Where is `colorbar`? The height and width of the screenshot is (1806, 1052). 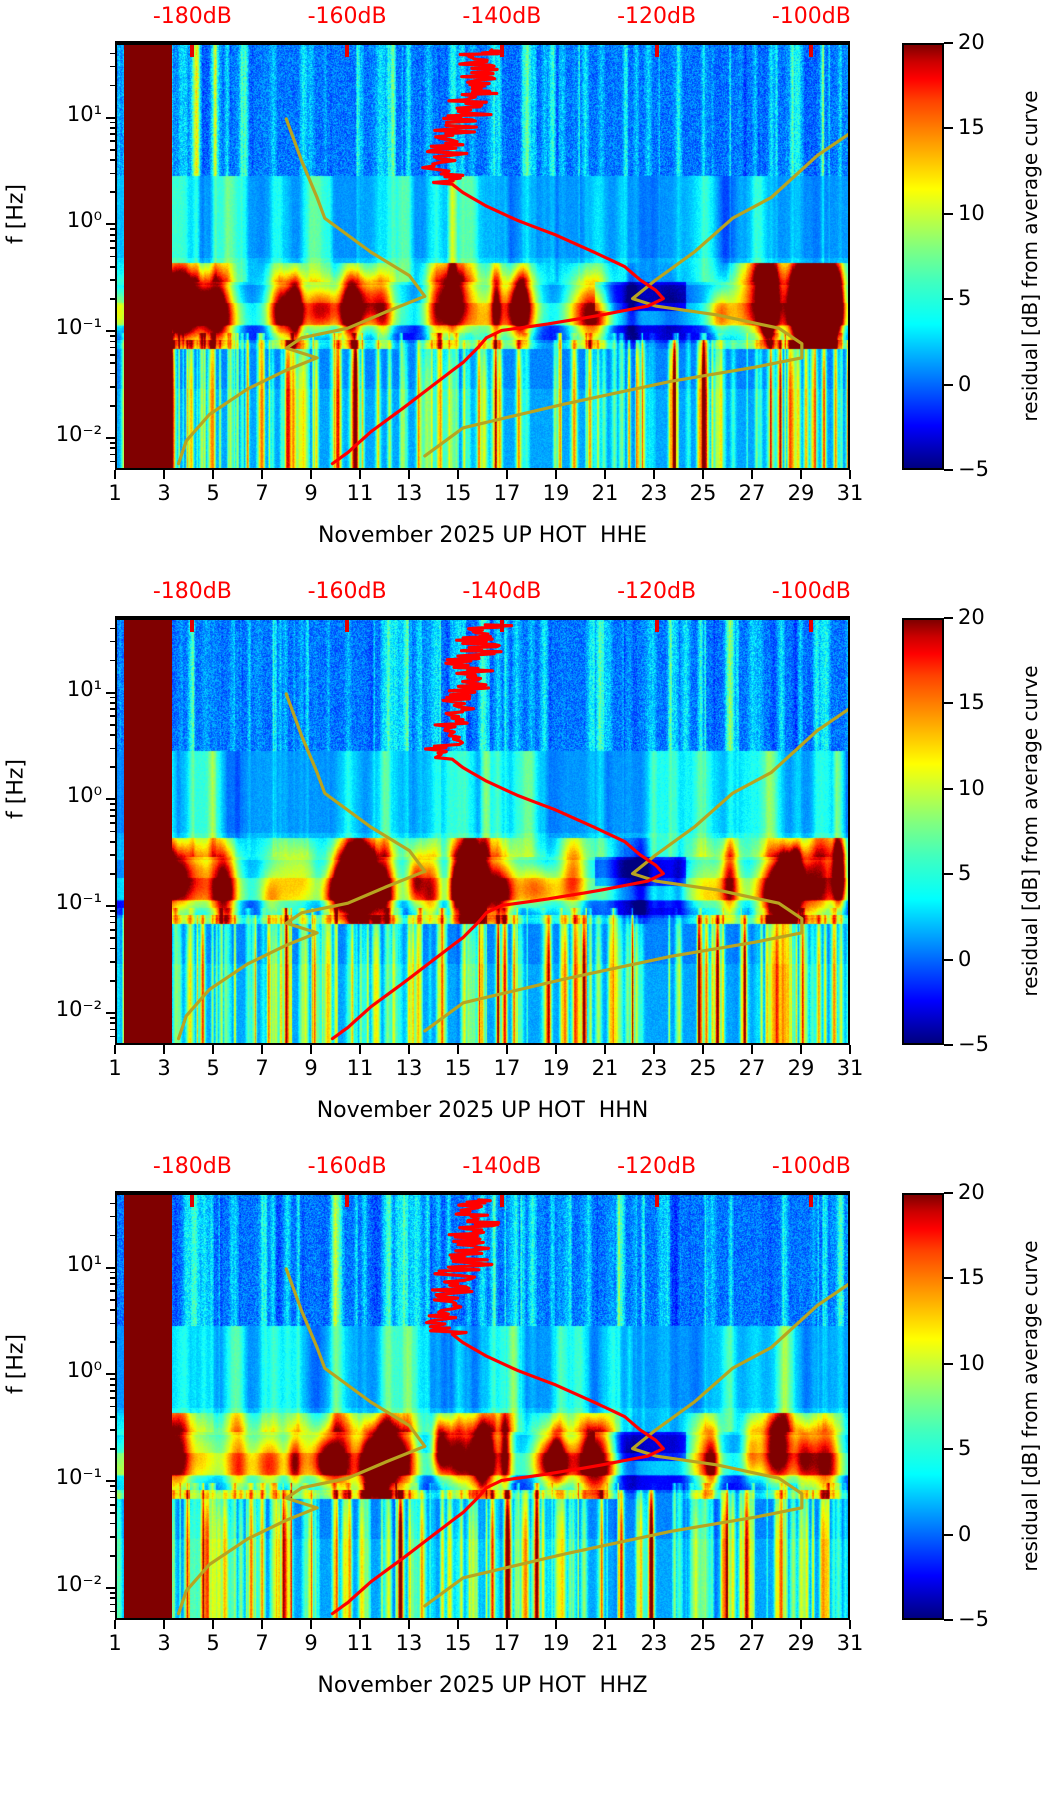 colorbar is located at coordinates (923, 256).